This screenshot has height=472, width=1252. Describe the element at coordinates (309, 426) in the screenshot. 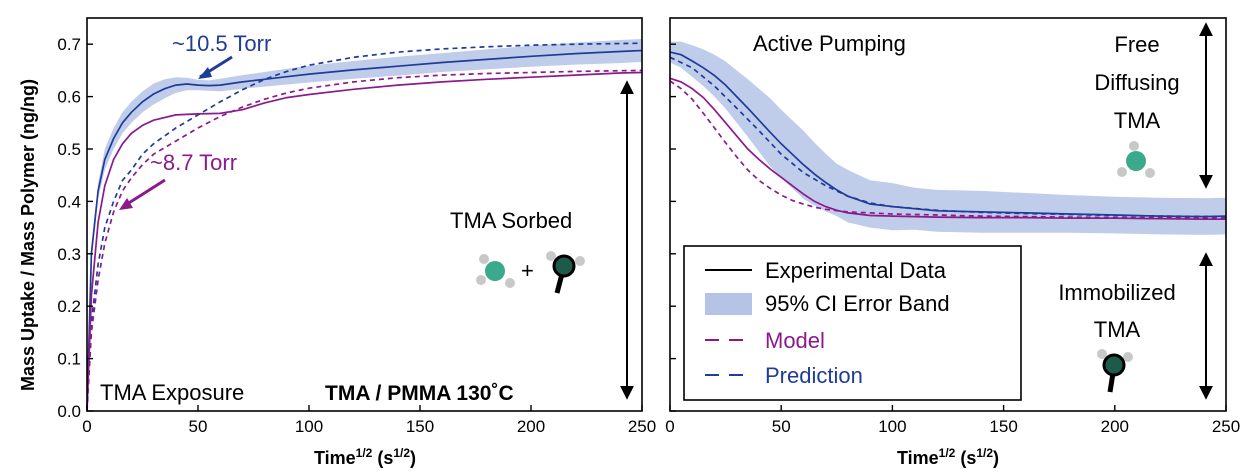

I see `left-x-tick-label: 100` at that location.